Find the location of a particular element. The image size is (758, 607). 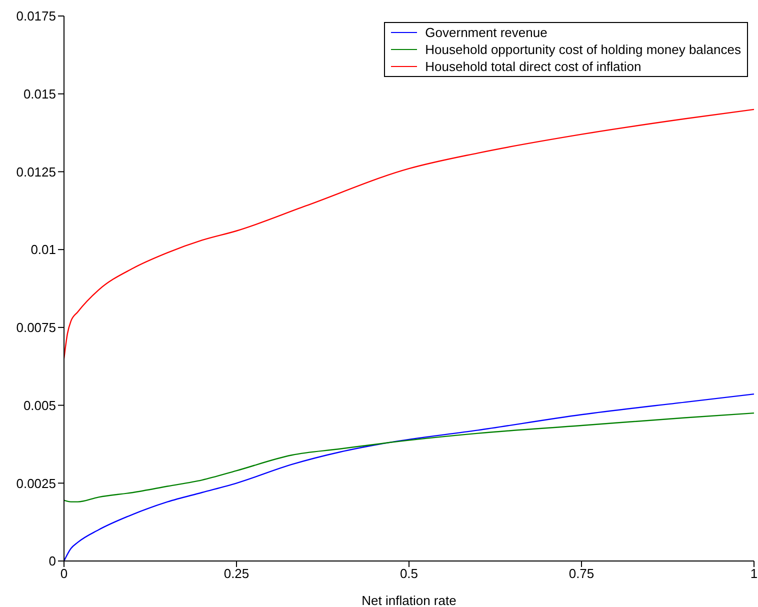

legend-label: Household total direct cost of inflation is located at coordinates (533, 66).